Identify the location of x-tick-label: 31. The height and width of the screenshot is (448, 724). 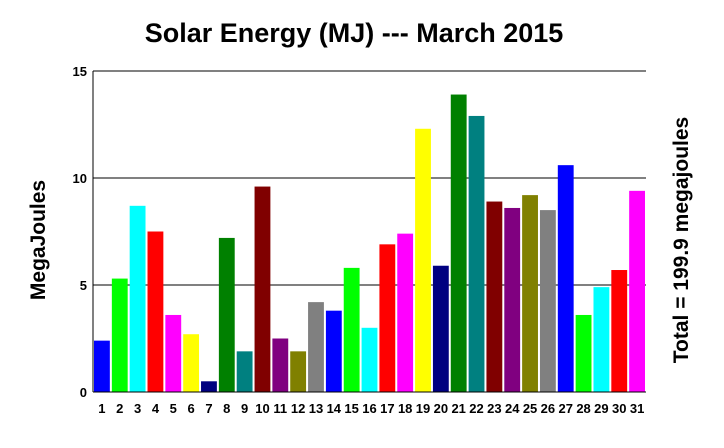
(637, 408).